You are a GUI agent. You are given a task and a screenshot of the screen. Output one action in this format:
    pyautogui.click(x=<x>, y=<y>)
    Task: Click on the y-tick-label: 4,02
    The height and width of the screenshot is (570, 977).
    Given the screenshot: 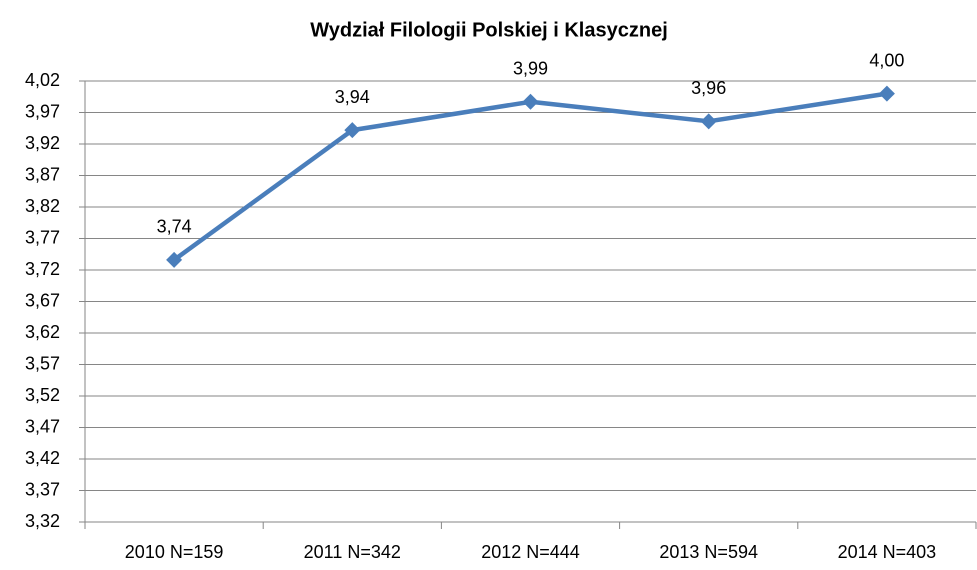 What is the action you would take?
    pyautogui.click(x=42, y=80)
    